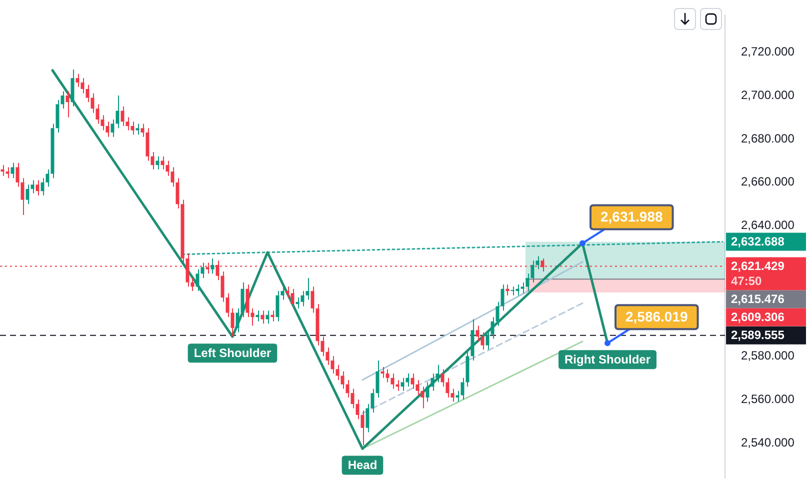 The width and height of the screenshot is (809, 493). What do you see at coordinates (758, 266) in the screenshot?
I see `ref-line-label: 2,621.429` at bounding box center [758, 266].